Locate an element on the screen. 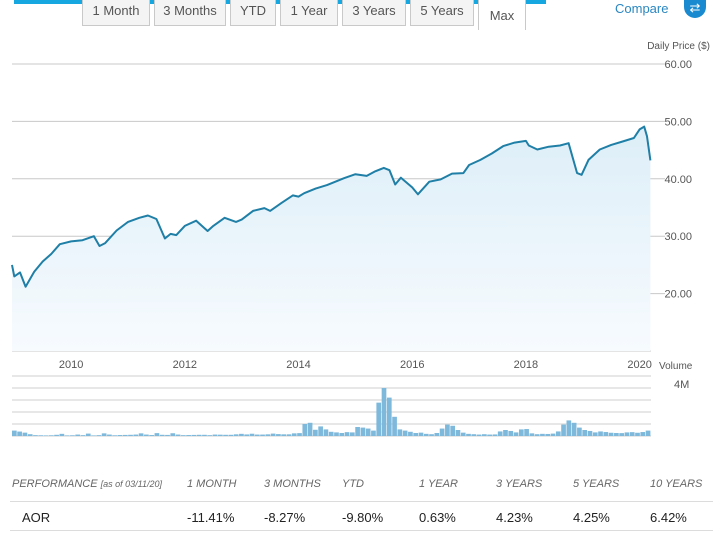 This screenshot has height=534, width=719. row-ticker: AOR is located at coordinates (36, 517).